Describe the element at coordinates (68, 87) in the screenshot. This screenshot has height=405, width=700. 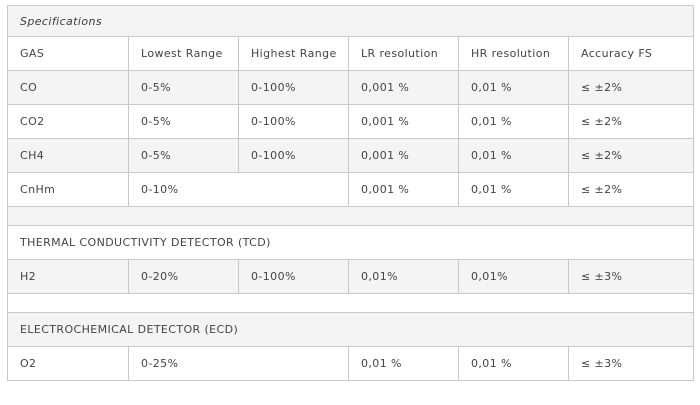
I see `gas-cell: CO` at that location.